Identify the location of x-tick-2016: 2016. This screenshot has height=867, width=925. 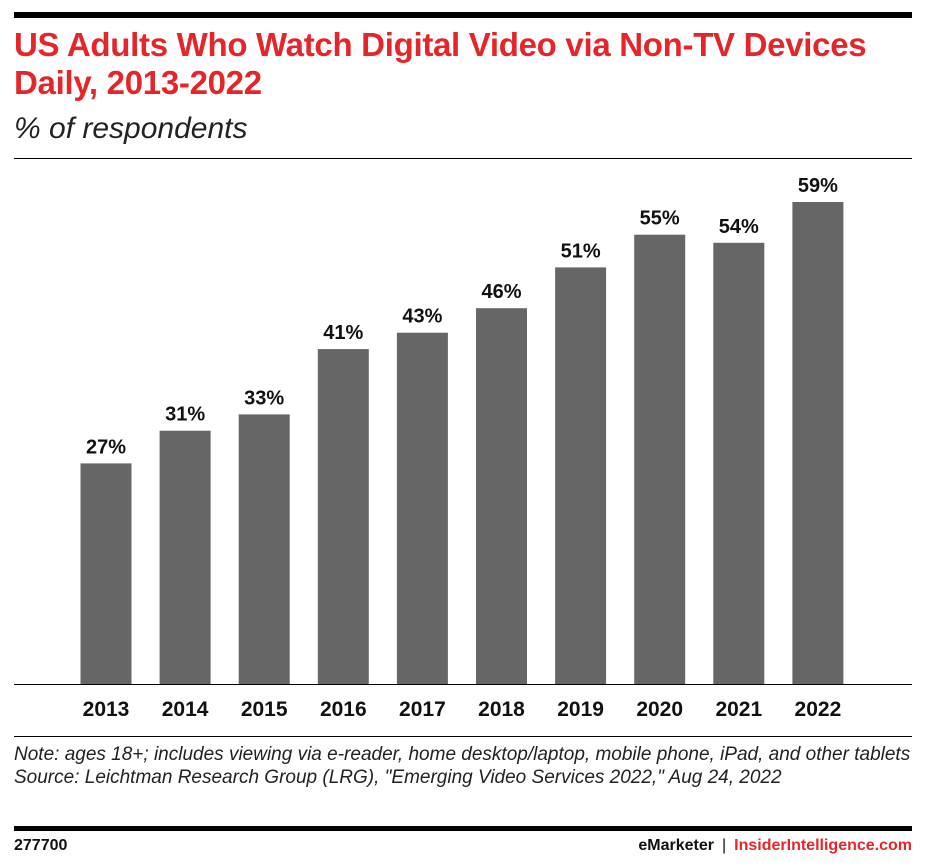
(343, 709).